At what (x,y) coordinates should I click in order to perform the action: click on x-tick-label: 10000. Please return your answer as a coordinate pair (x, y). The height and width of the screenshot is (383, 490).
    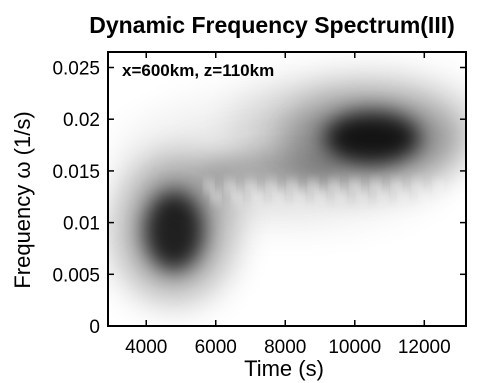
    Looking at the image, I should click on (354, 347).